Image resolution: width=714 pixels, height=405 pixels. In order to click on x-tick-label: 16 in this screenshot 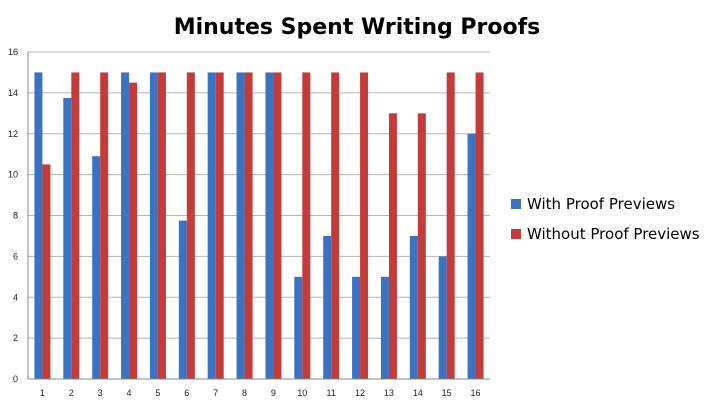, I will do `click(476, 393)`.